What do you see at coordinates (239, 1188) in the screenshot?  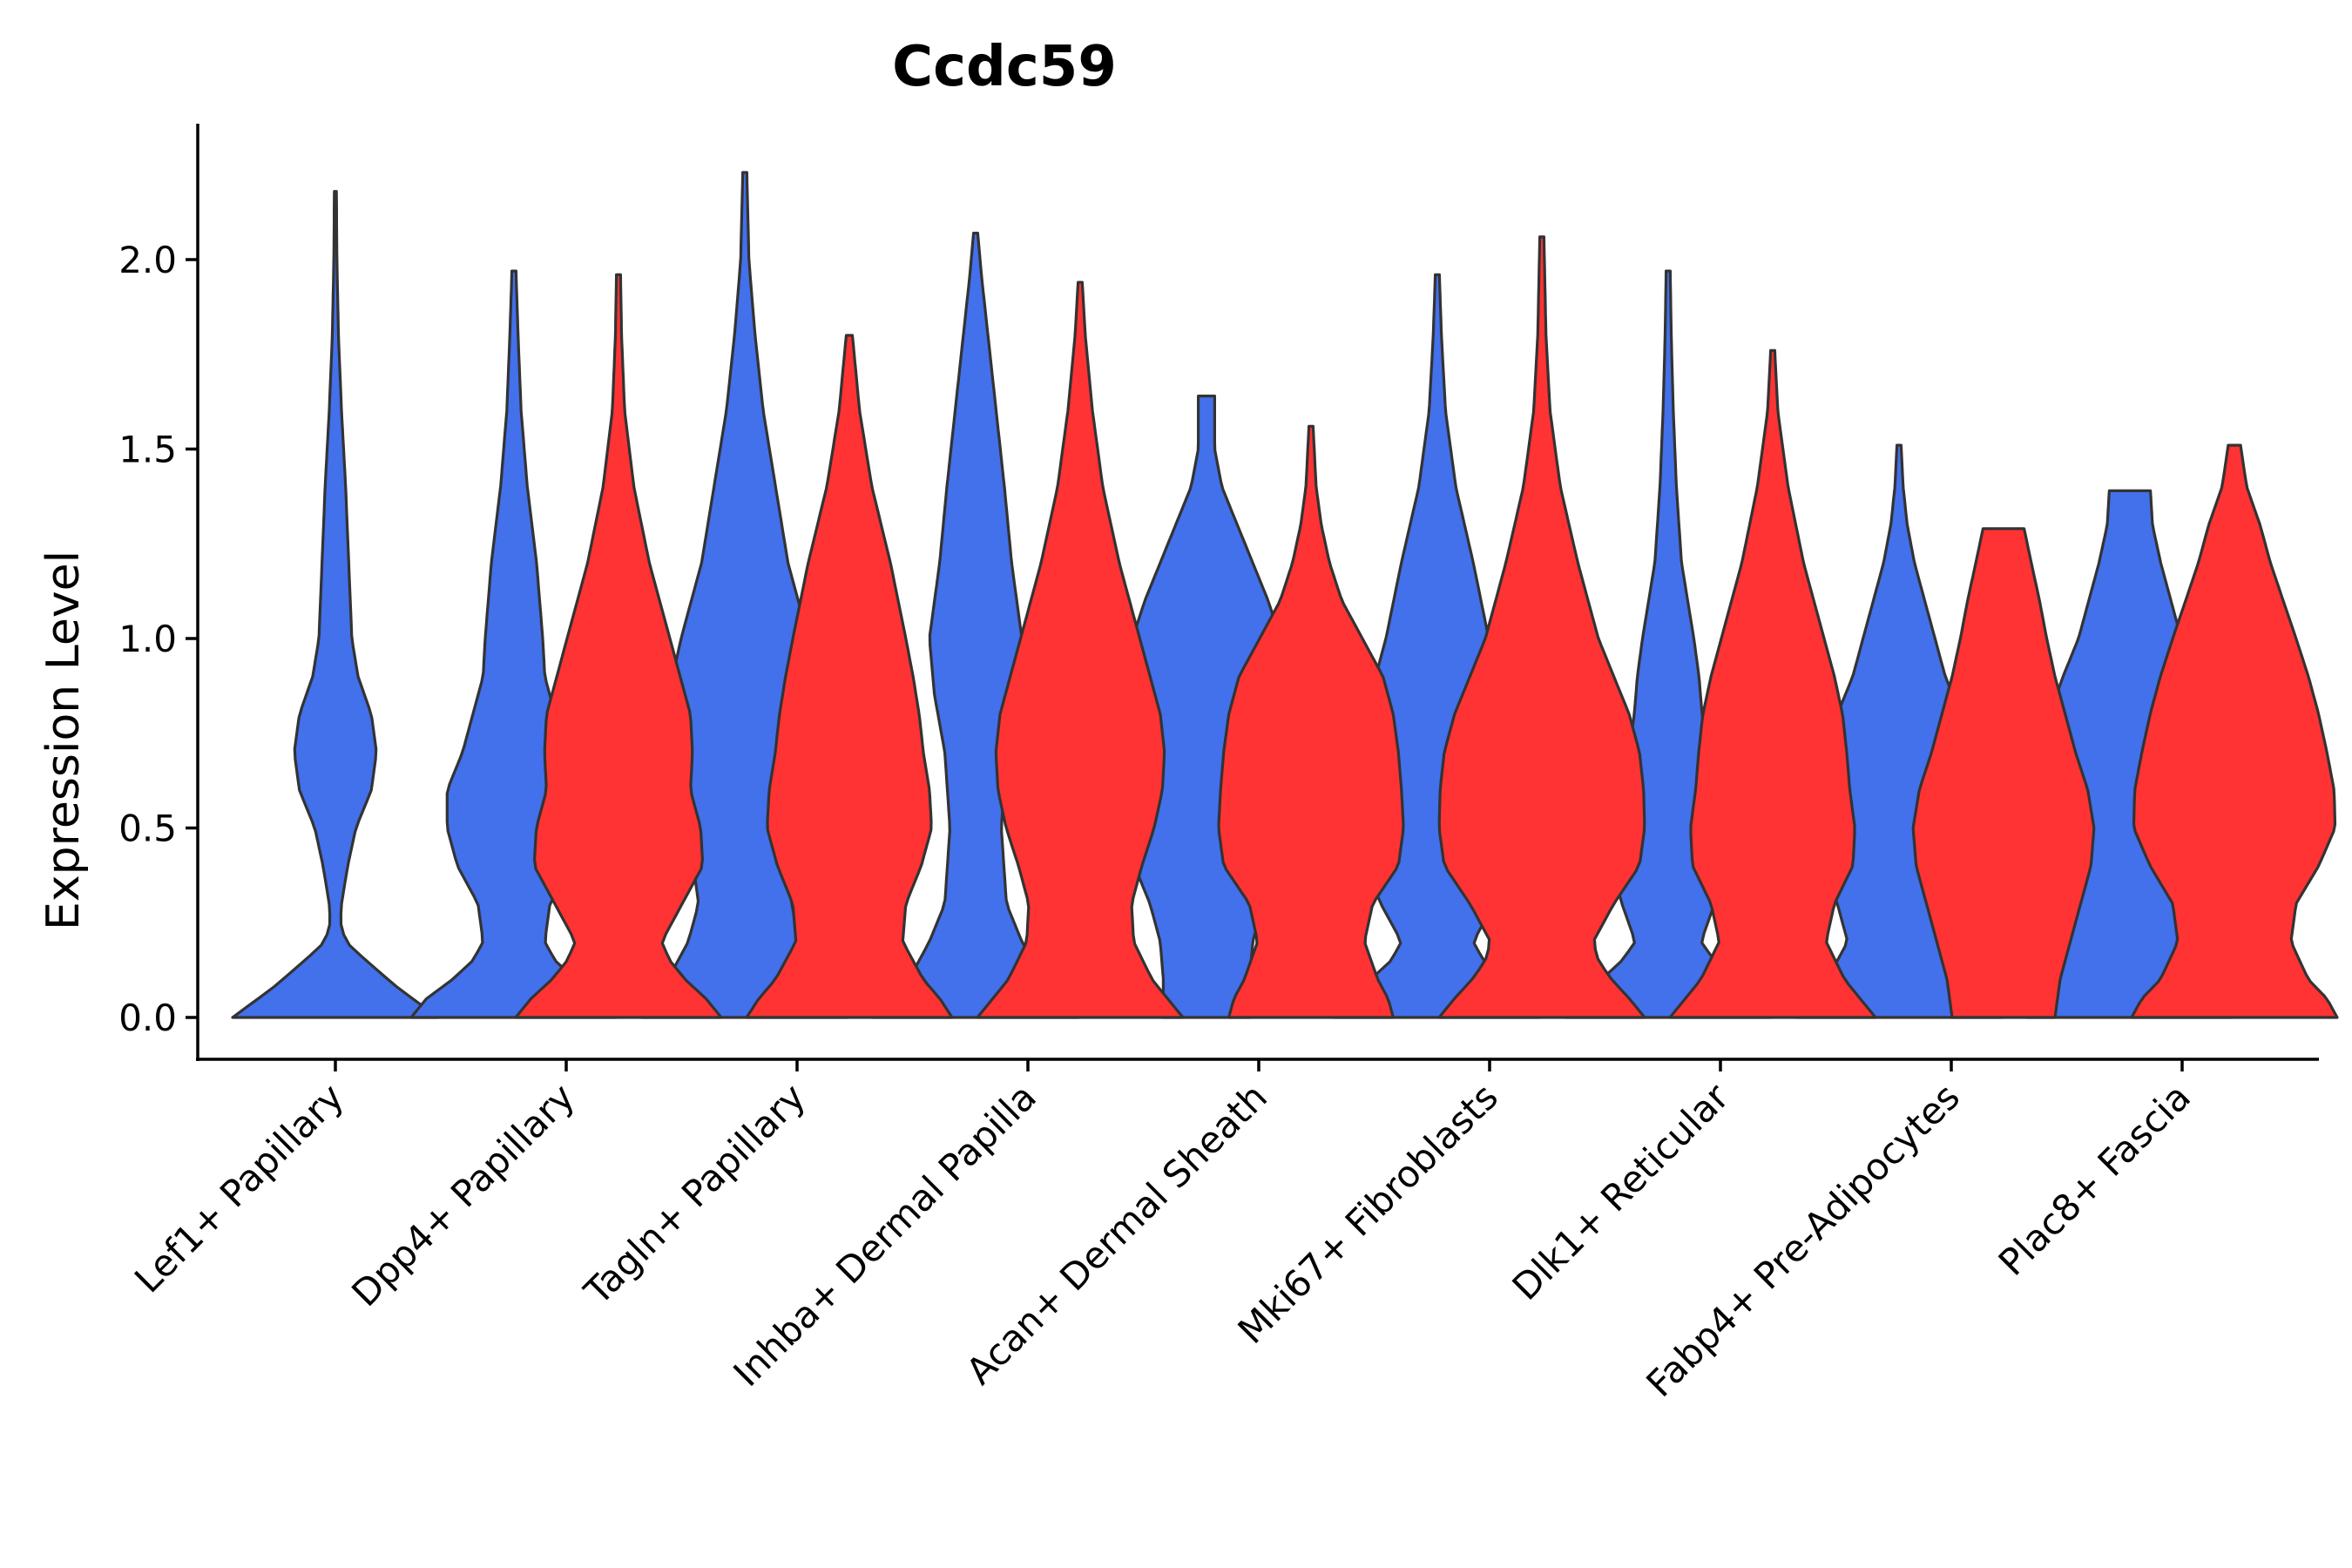 I see `x-tick-label: Lef1+ Papillary` at bounding box center [239, 1188].